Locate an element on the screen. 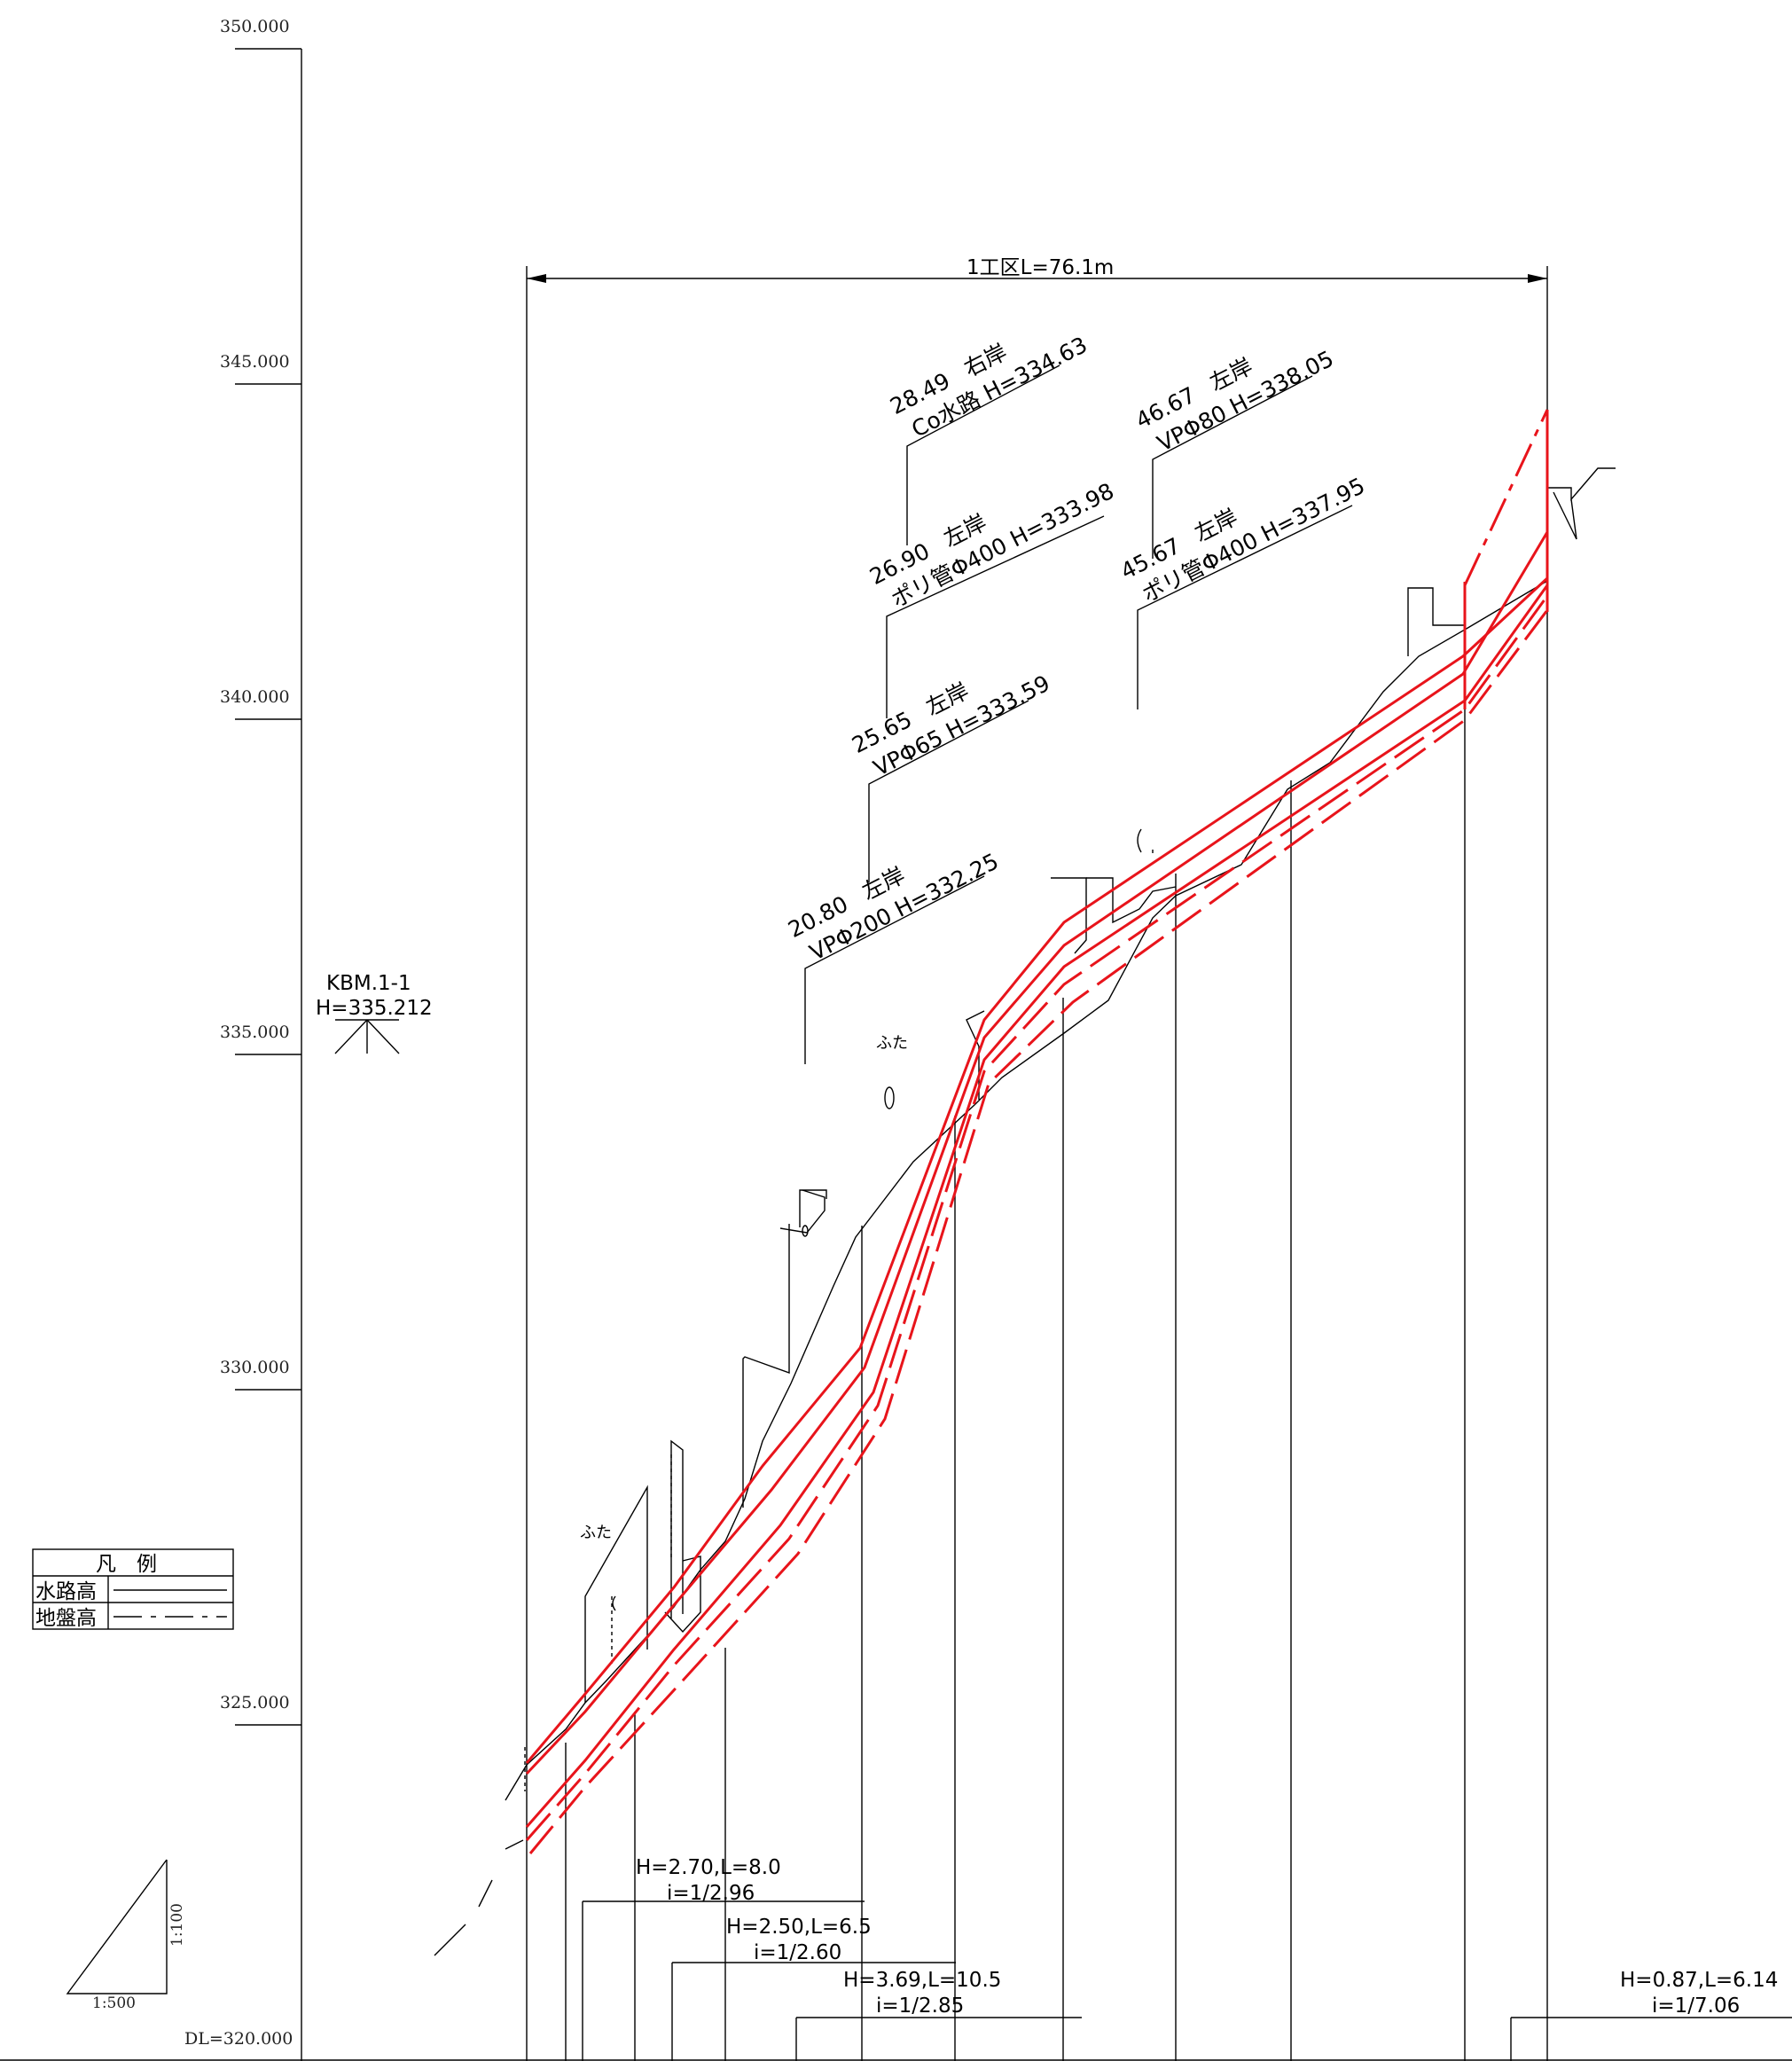 This screenshot has height=2061, width=1792. slope-4-i: i=1/7.06 is located at coordinates (1696, 2006).